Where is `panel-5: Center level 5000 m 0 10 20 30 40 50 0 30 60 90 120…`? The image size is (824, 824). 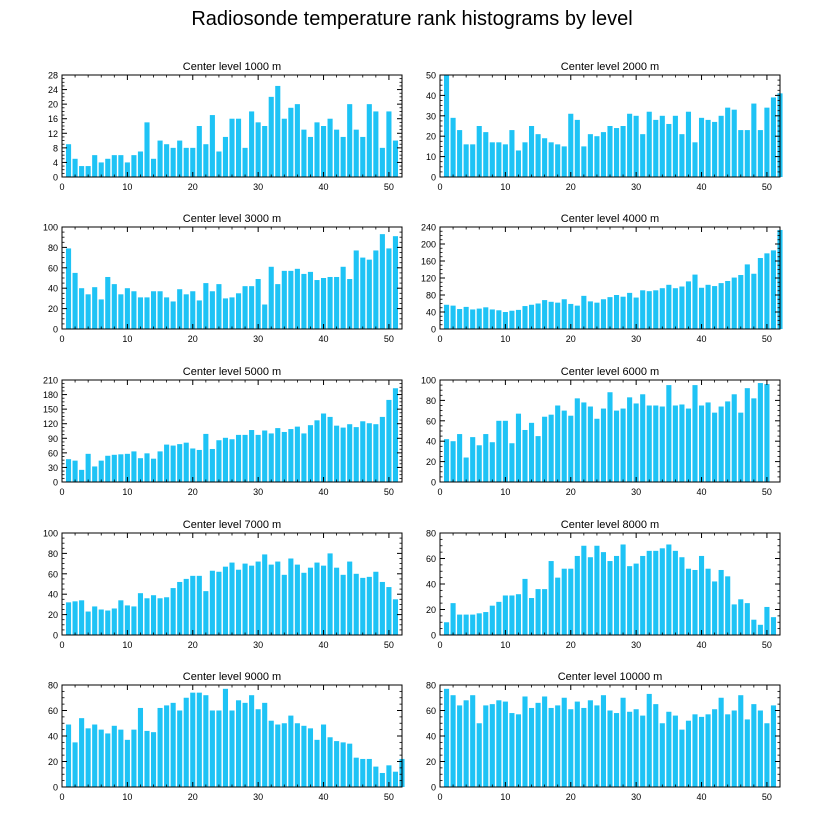
panel-5: Center level 5000 m 0 10 20 30 40 50 0 30 60 90 120… is located at coordinates (223, 431).